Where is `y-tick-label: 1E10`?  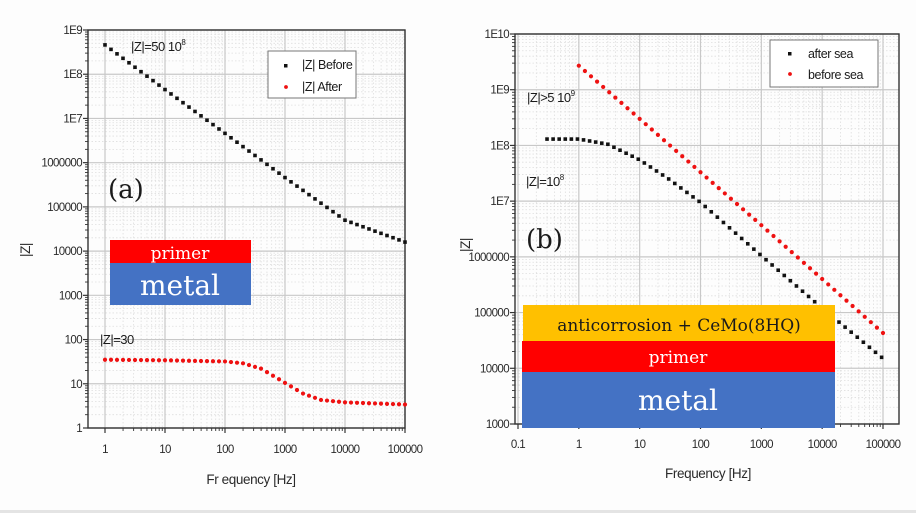 y-tick-label: 1E10 is located at coordinates (497, 35).